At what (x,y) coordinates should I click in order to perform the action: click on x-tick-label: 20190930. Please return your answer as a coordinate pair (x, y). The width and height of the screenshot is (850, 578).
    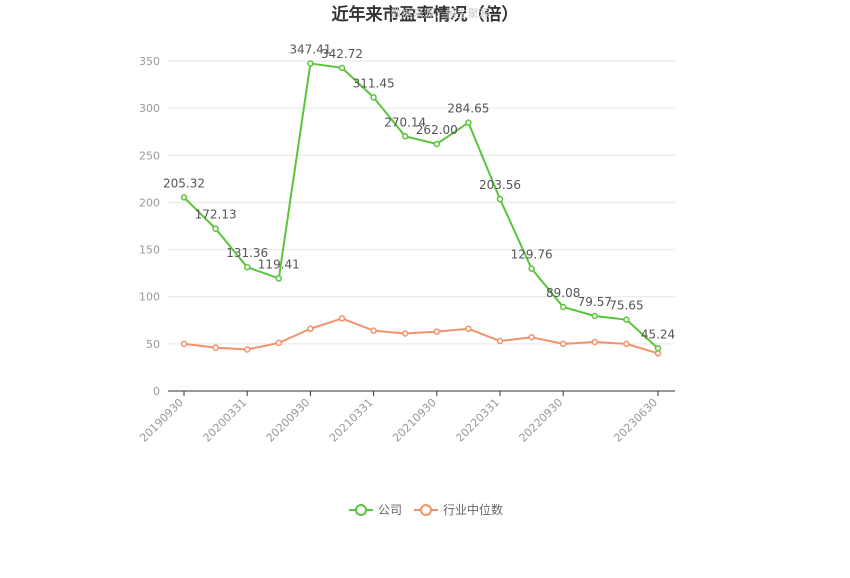
    Looking at the image, I should click on (161, 420).